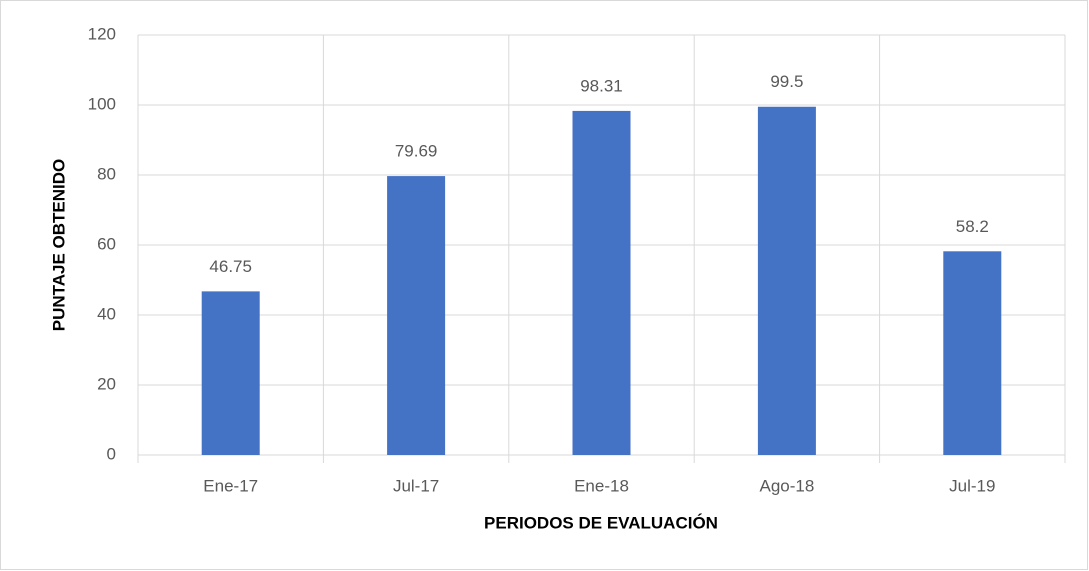 This screenshot has height=571, width=1089. I want to click on x-tick-label: Ene-17, so click(230, 485).